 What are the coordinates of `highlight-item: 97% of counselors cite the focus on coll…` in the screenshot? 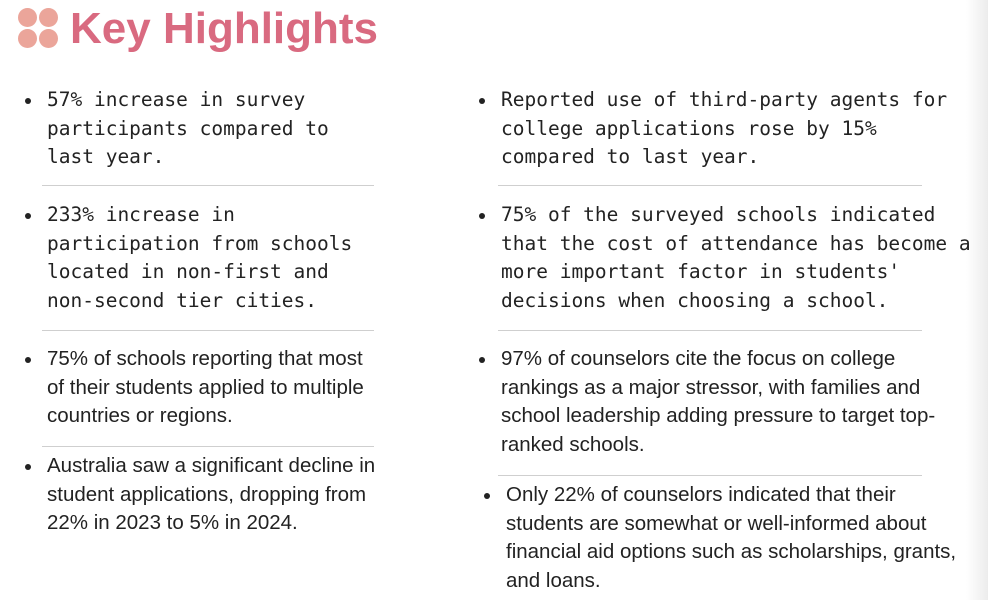 It's located at (727, 402).